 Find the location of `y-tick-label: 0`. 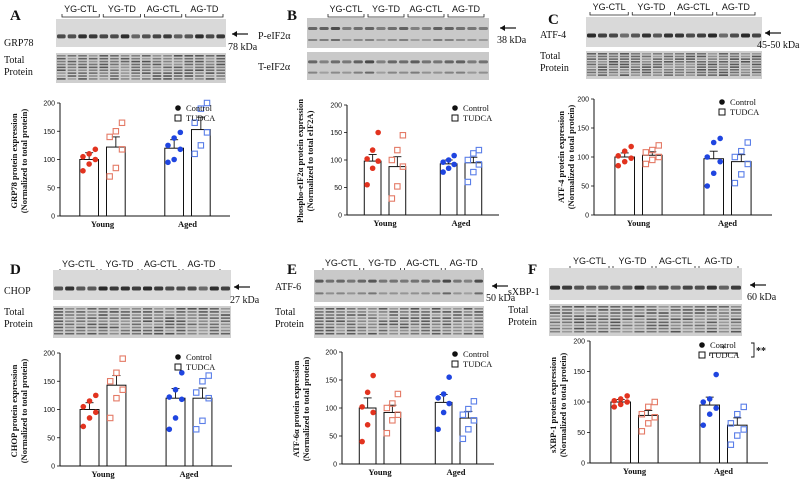

y-tick-label: 0 is located at coordinates (335, 465).